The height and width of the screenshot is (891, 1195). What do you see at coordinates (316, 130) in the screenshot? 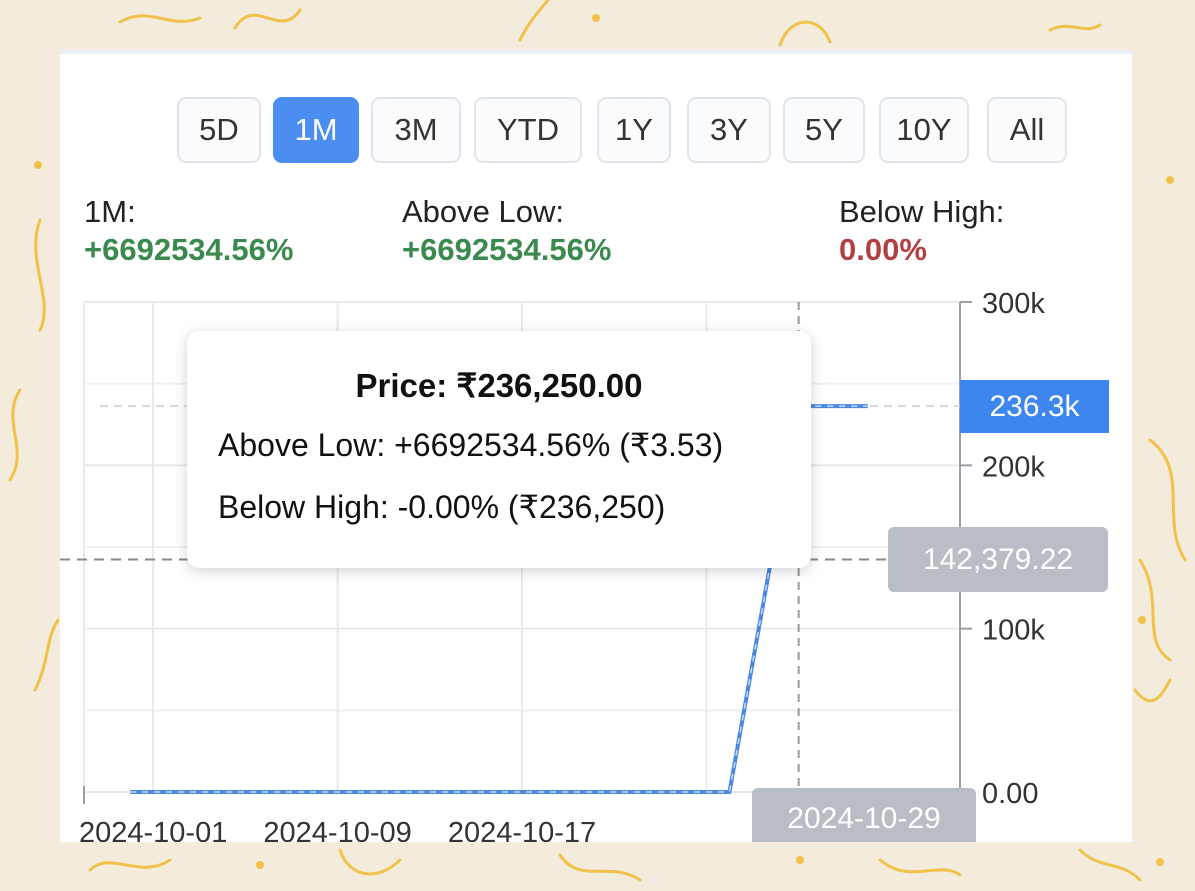
I see `range-button-1m: 1M` at bounding box center [316, 130].